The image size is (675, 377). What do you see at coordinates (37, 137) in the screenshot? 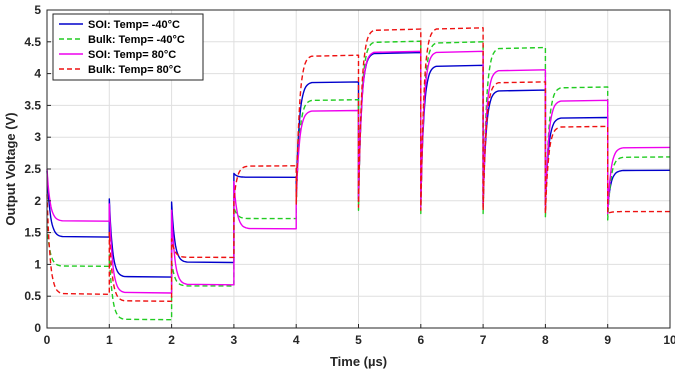
I see `y-tick-label: 3` at bounding box center [37, 137].